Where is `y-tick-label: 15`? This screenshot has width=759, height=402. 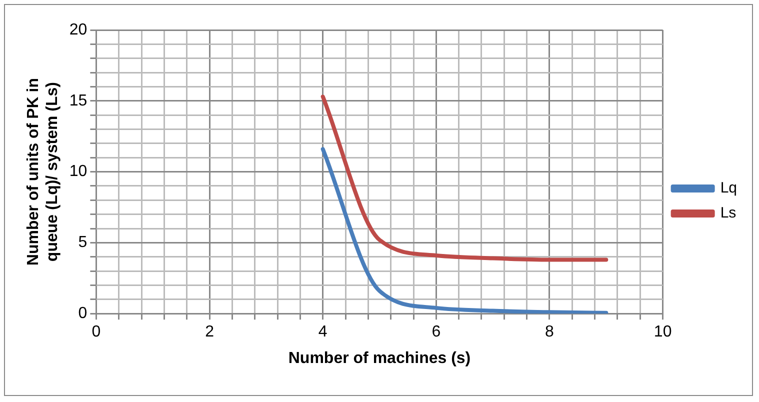 y-tick-label: 15 is located at coordinates (78, 101).